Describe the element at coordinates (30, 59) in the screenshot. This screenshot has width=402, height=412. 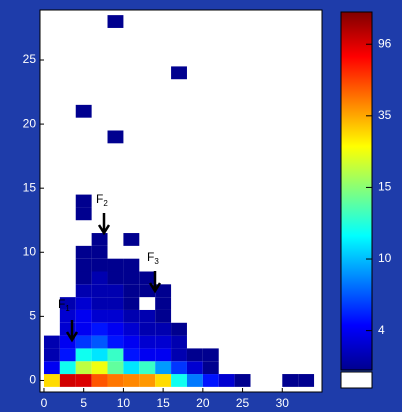
I see `y-tick-label: 25` at that location.